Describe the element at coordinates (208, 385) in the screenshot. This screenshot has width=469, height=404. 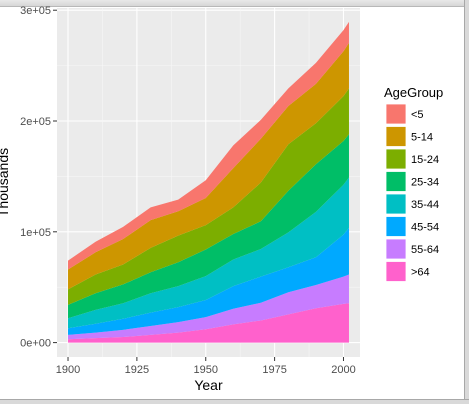
I see `x-axis-title: Year` at that location.